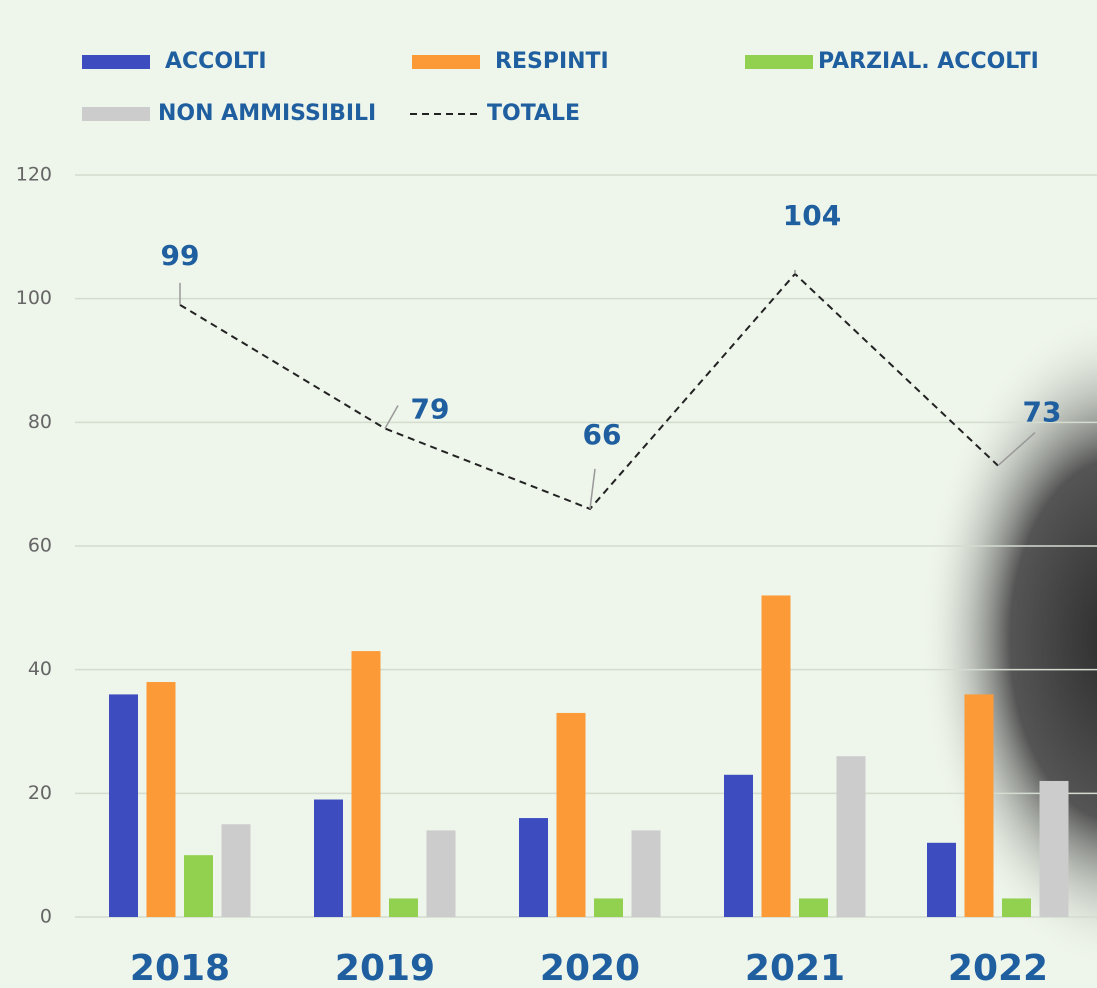 The image size is (1097, 988). What do you see at coordinates (46, 917) in the screenshot?
I see `y-tick-label: 0` at bounding box center [46, 917].